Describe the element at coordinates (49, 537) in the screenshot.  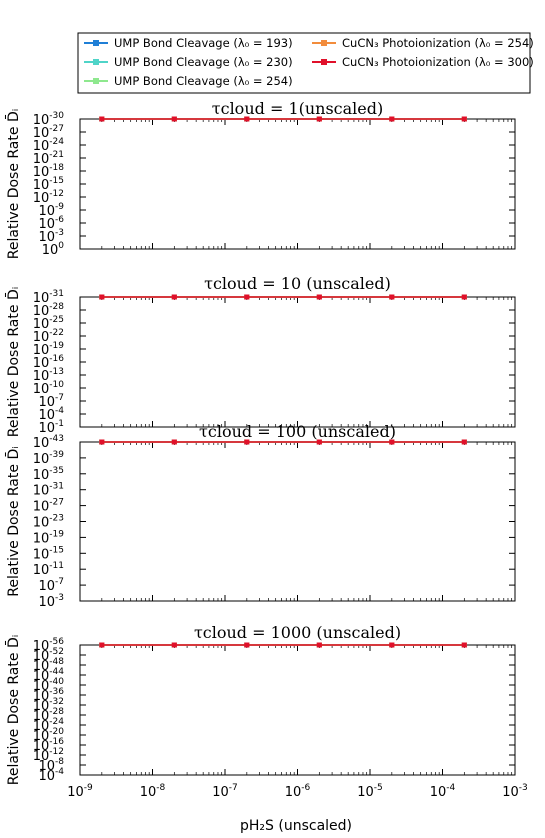
I see `y-tick-label: 10⁻¹⁹` at that location.